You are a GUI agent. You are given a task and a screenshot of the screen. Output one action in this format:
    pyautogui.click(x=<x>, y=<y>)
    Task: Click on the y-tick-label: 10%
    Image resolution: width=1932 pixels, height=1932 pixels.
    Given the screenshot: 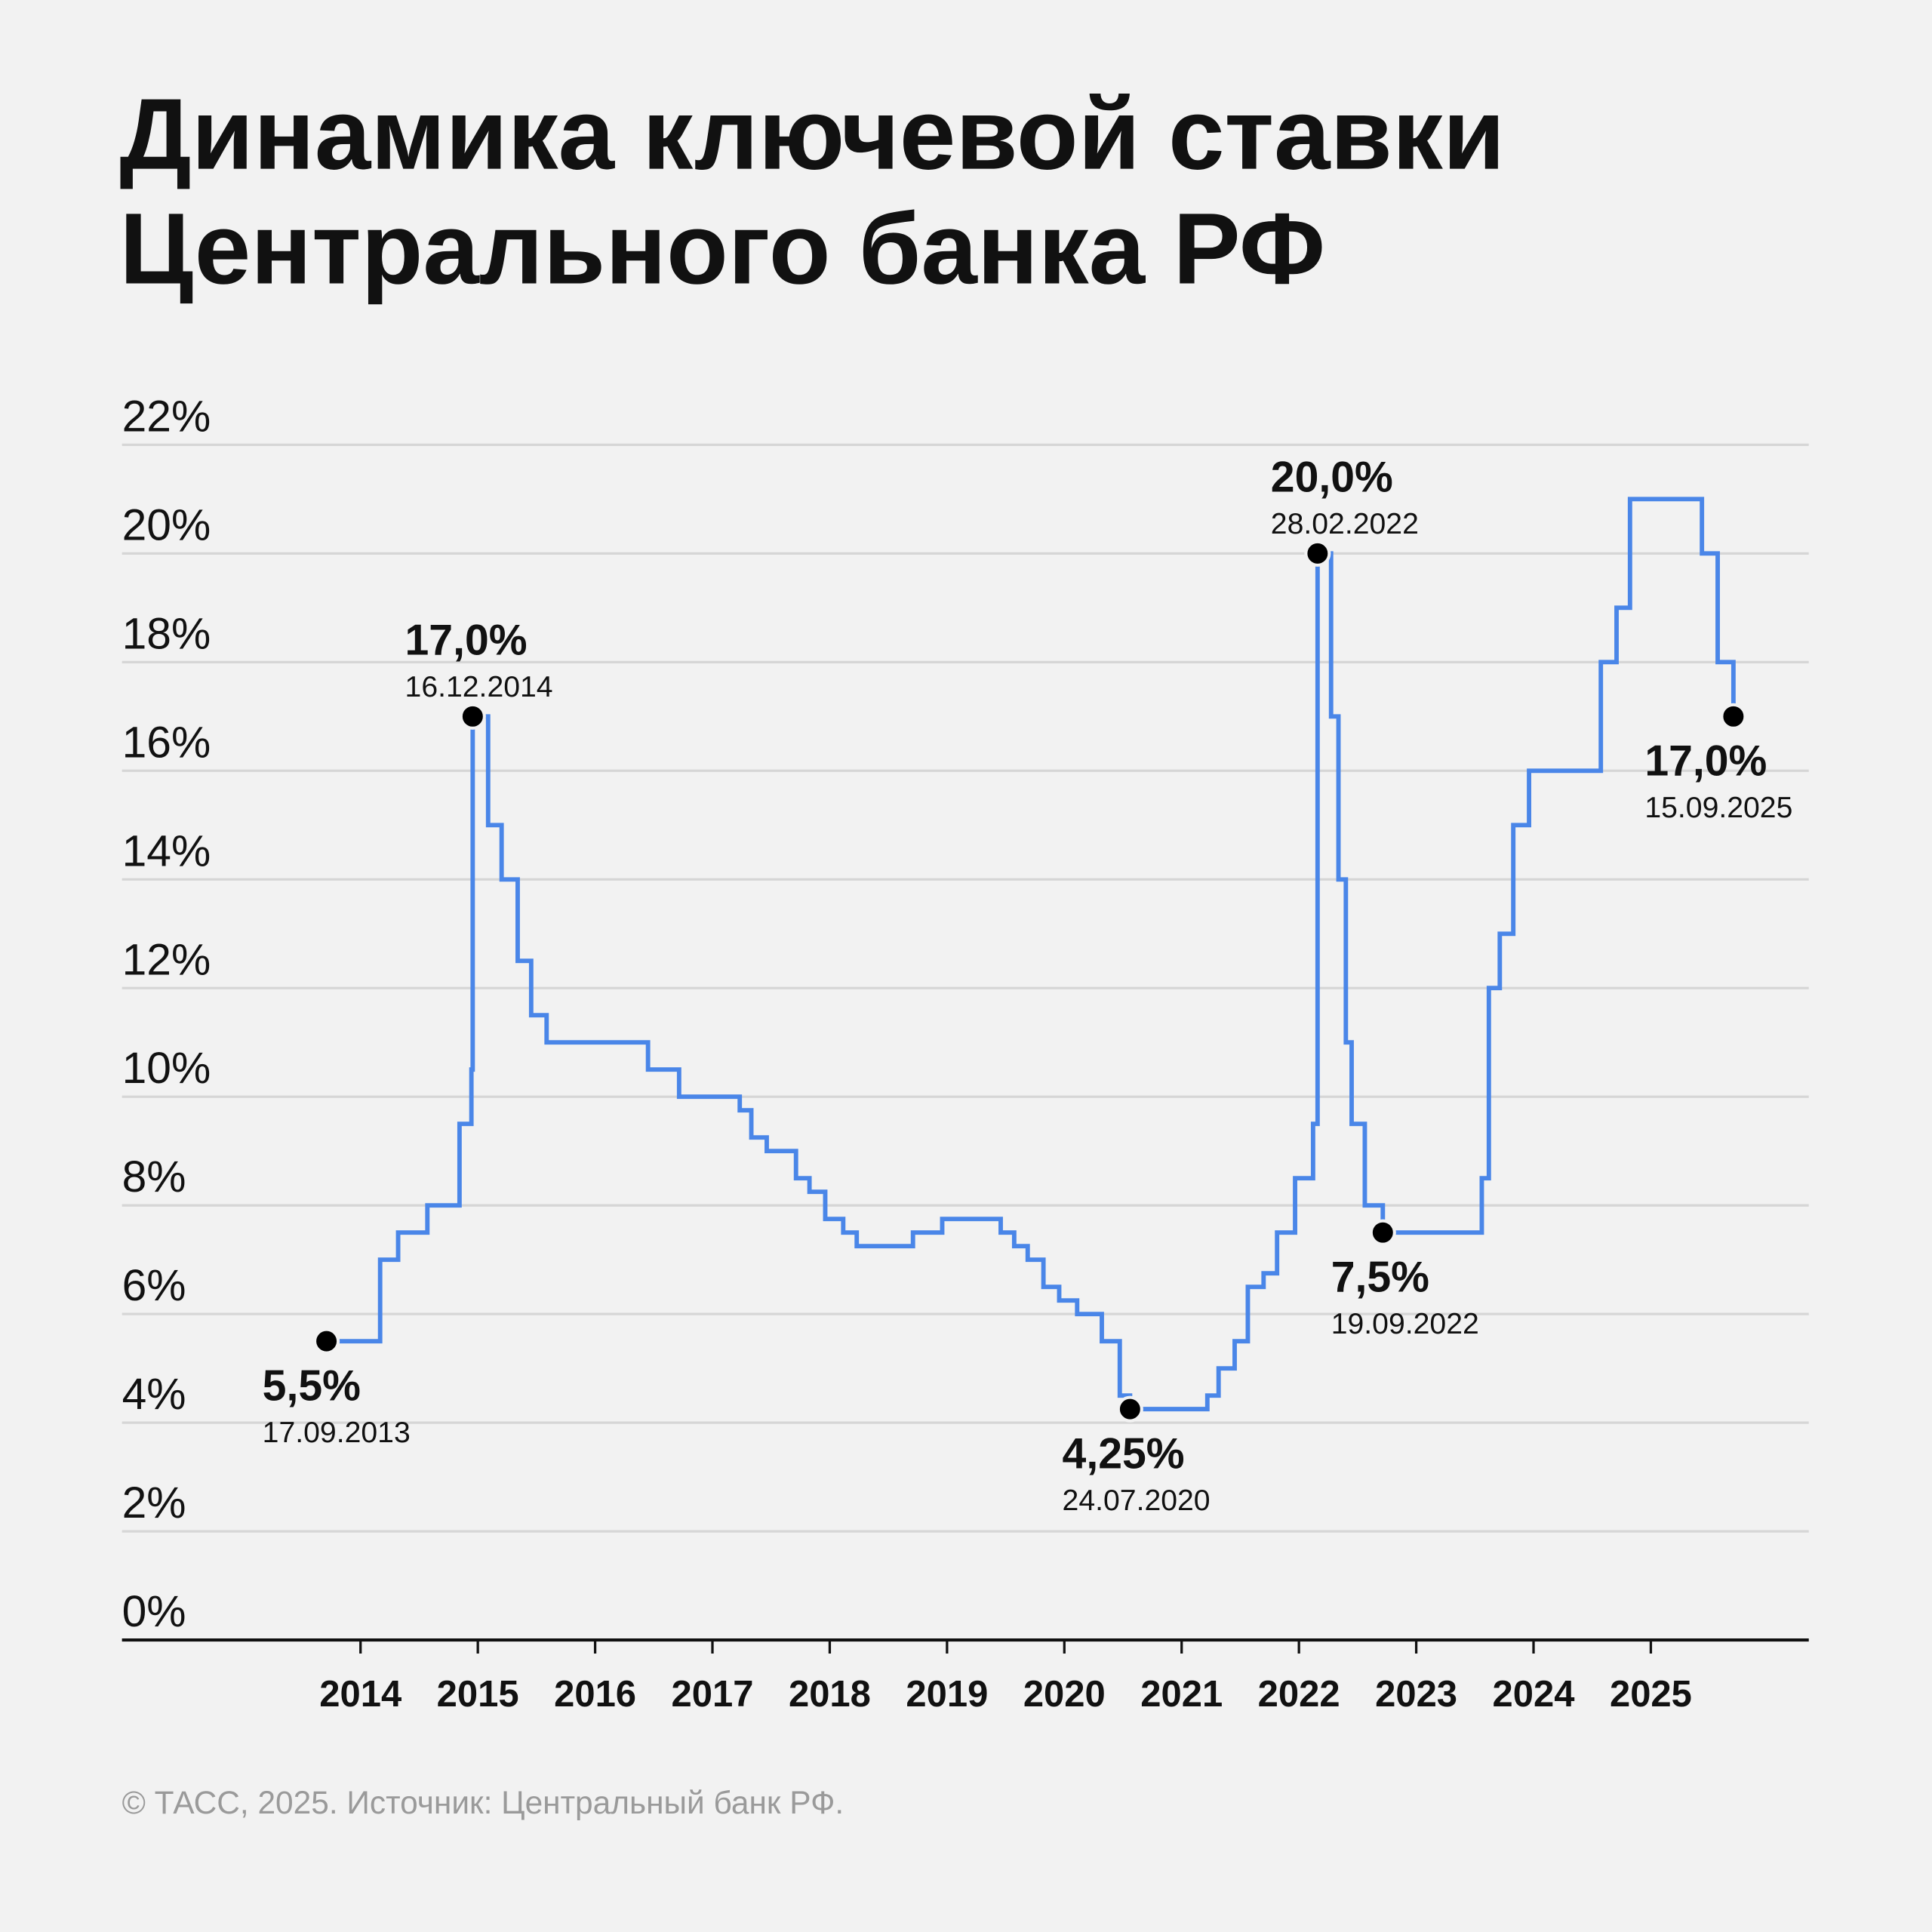 What is the action you would take?
    pyautogui.click(x=166, y=1068)
    